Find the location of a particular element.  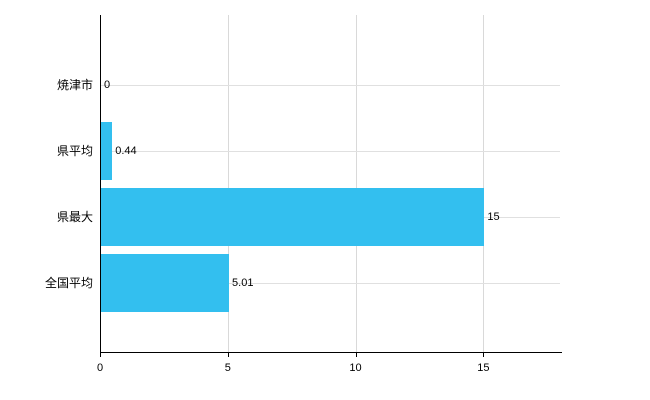

x-tick-label: 5 is located at coordinates (227, 368).